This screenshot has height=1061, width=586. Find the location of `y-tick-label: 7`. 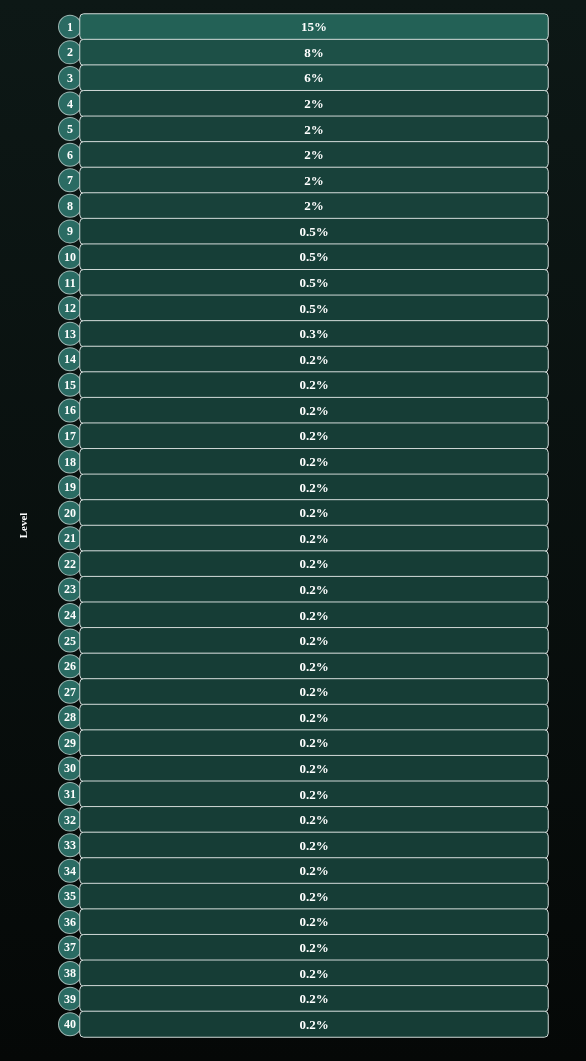

y-tick-label: 7 is located at coordinates (70, 180).